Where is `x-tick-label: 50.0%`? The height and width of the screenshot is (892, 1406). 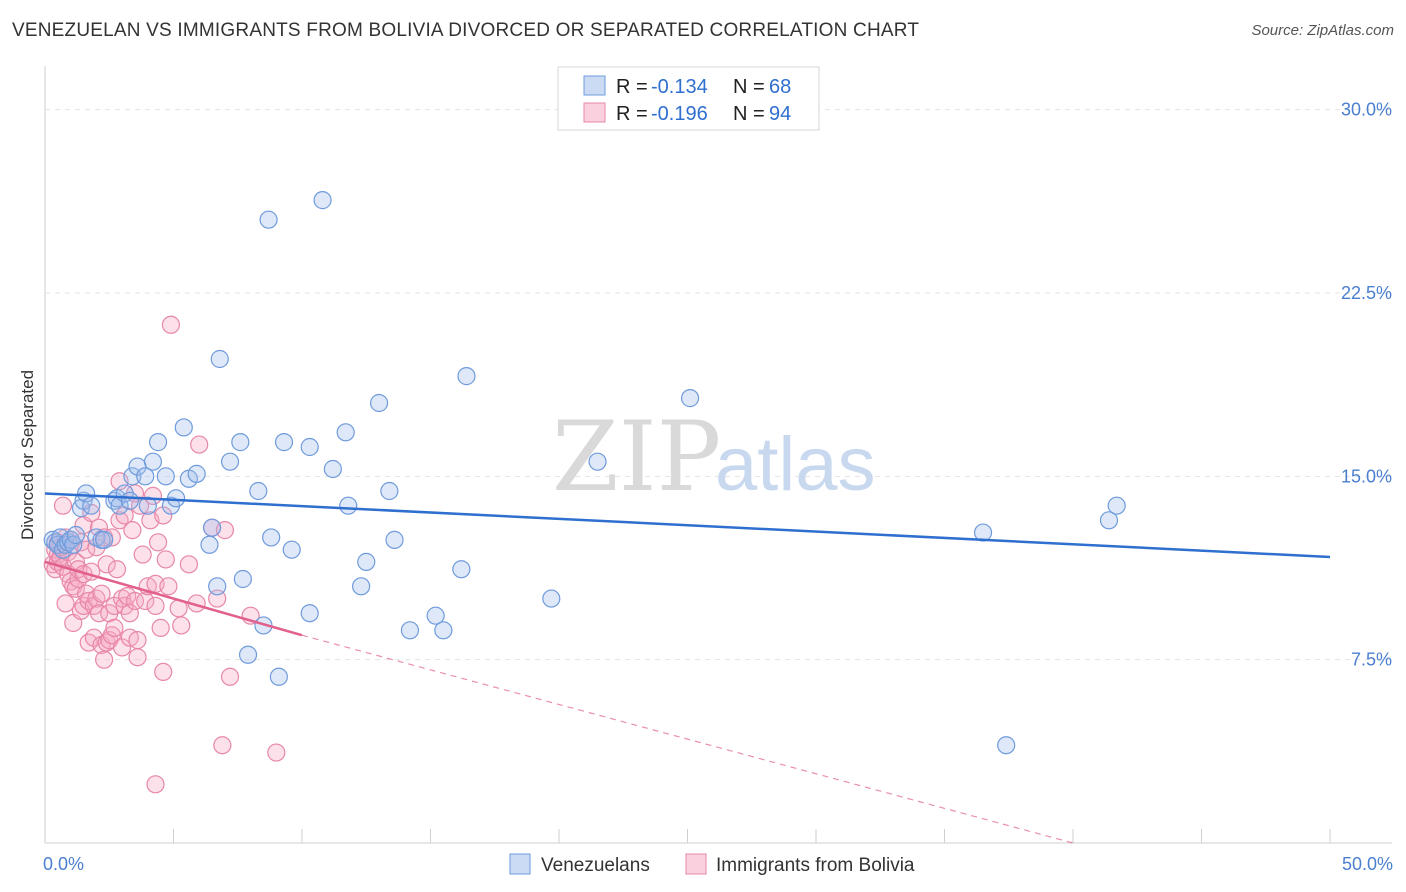 x-tick-label: 50.0% is located at coordinates (1367, 864).